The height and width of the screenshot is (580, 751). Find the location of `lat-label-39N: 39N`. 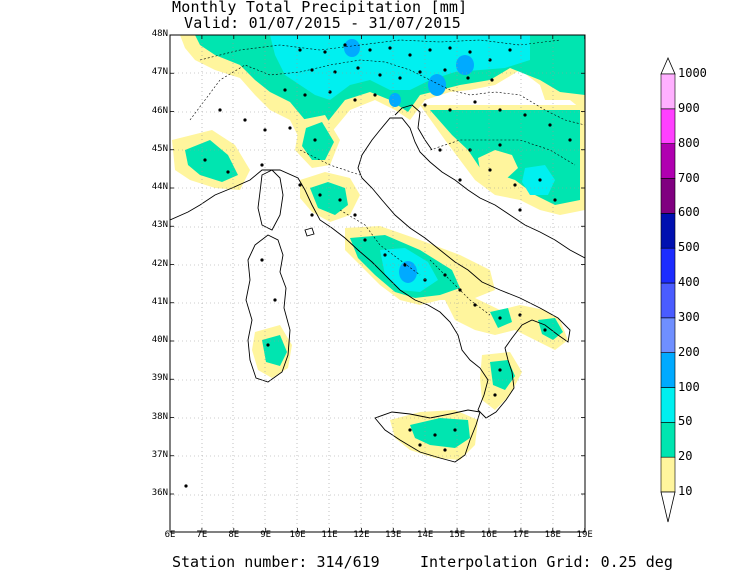

lat-label-39N: 39N is located at coordinates (159, 378).